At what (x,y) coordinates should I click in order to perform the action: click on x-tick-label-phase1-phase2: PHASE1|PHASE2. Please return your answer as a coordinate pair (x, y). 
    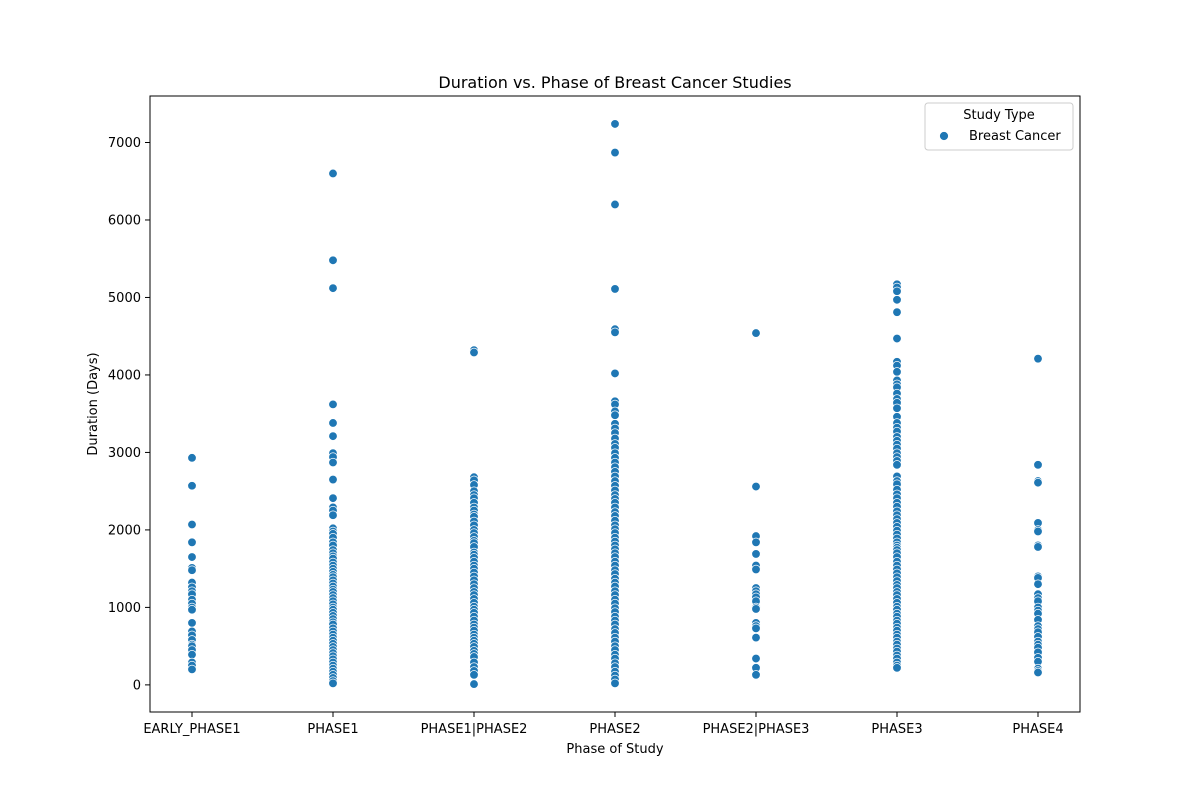
    Looking at the image, I should click on (474, 729).